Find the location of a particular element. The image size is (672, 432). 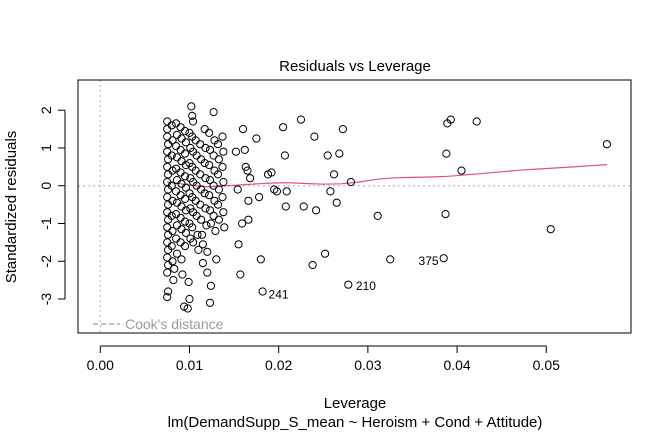

y-tick-label: 1 is located at coordinates (46, 148).